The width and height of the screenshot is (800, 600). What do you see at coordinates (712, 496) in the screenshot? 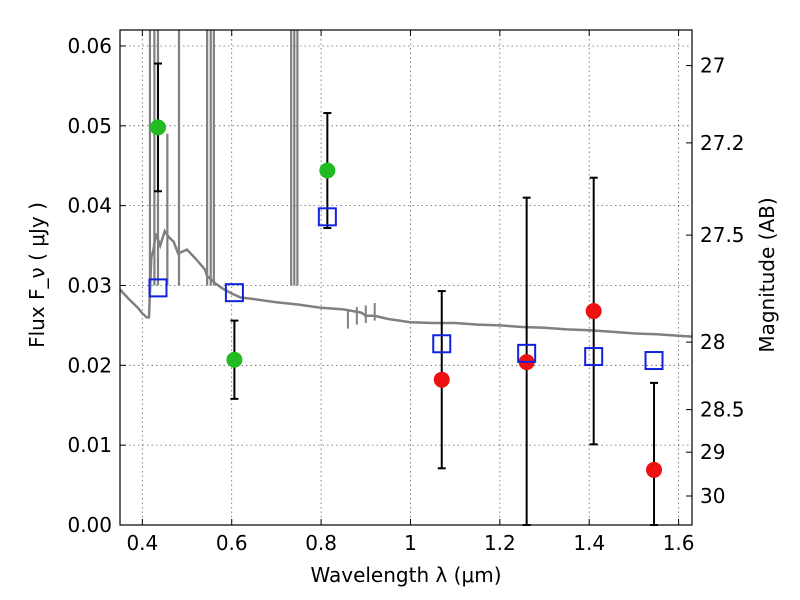
I see `right-tick-label: 30` at bounding box center [712, 496].